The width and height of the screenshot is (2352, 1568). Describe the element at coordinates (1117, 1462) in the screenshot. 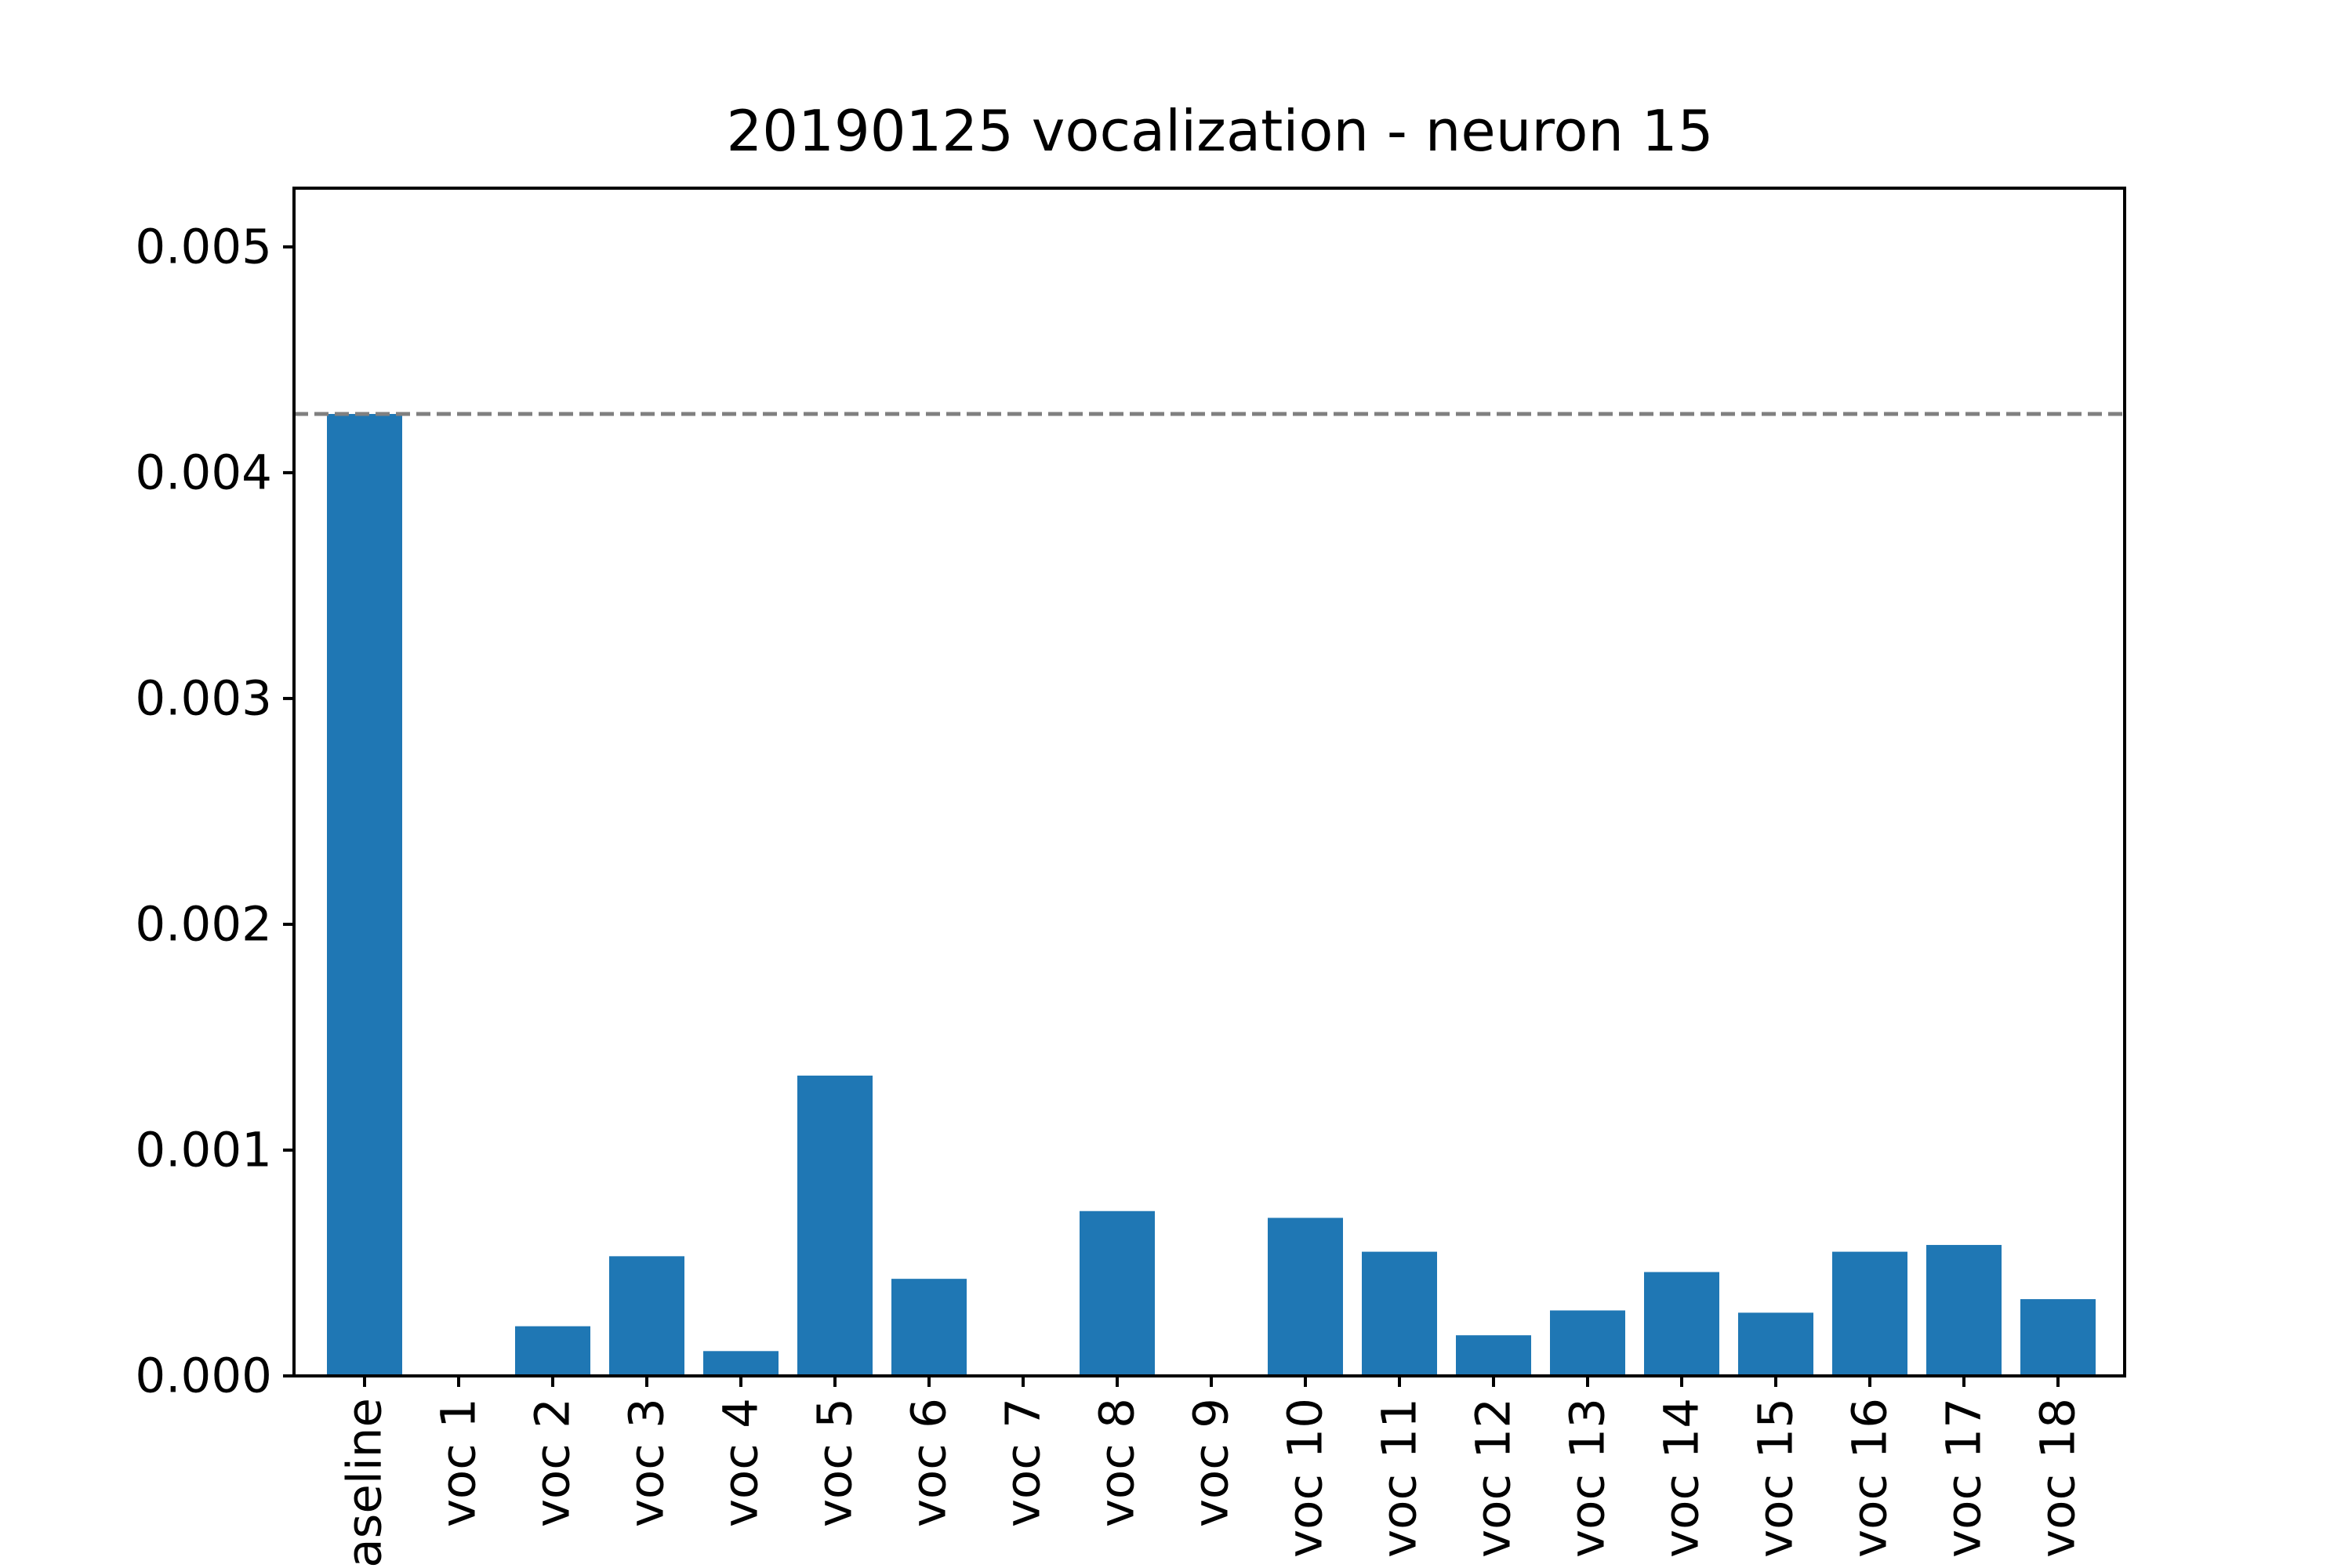

I see `x-tick-label: voc 8` at that location.